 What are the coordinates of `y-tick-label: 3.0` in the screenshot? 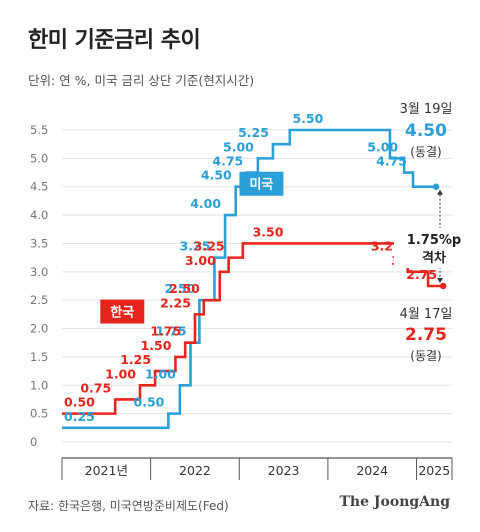 It's located at (39, 272).